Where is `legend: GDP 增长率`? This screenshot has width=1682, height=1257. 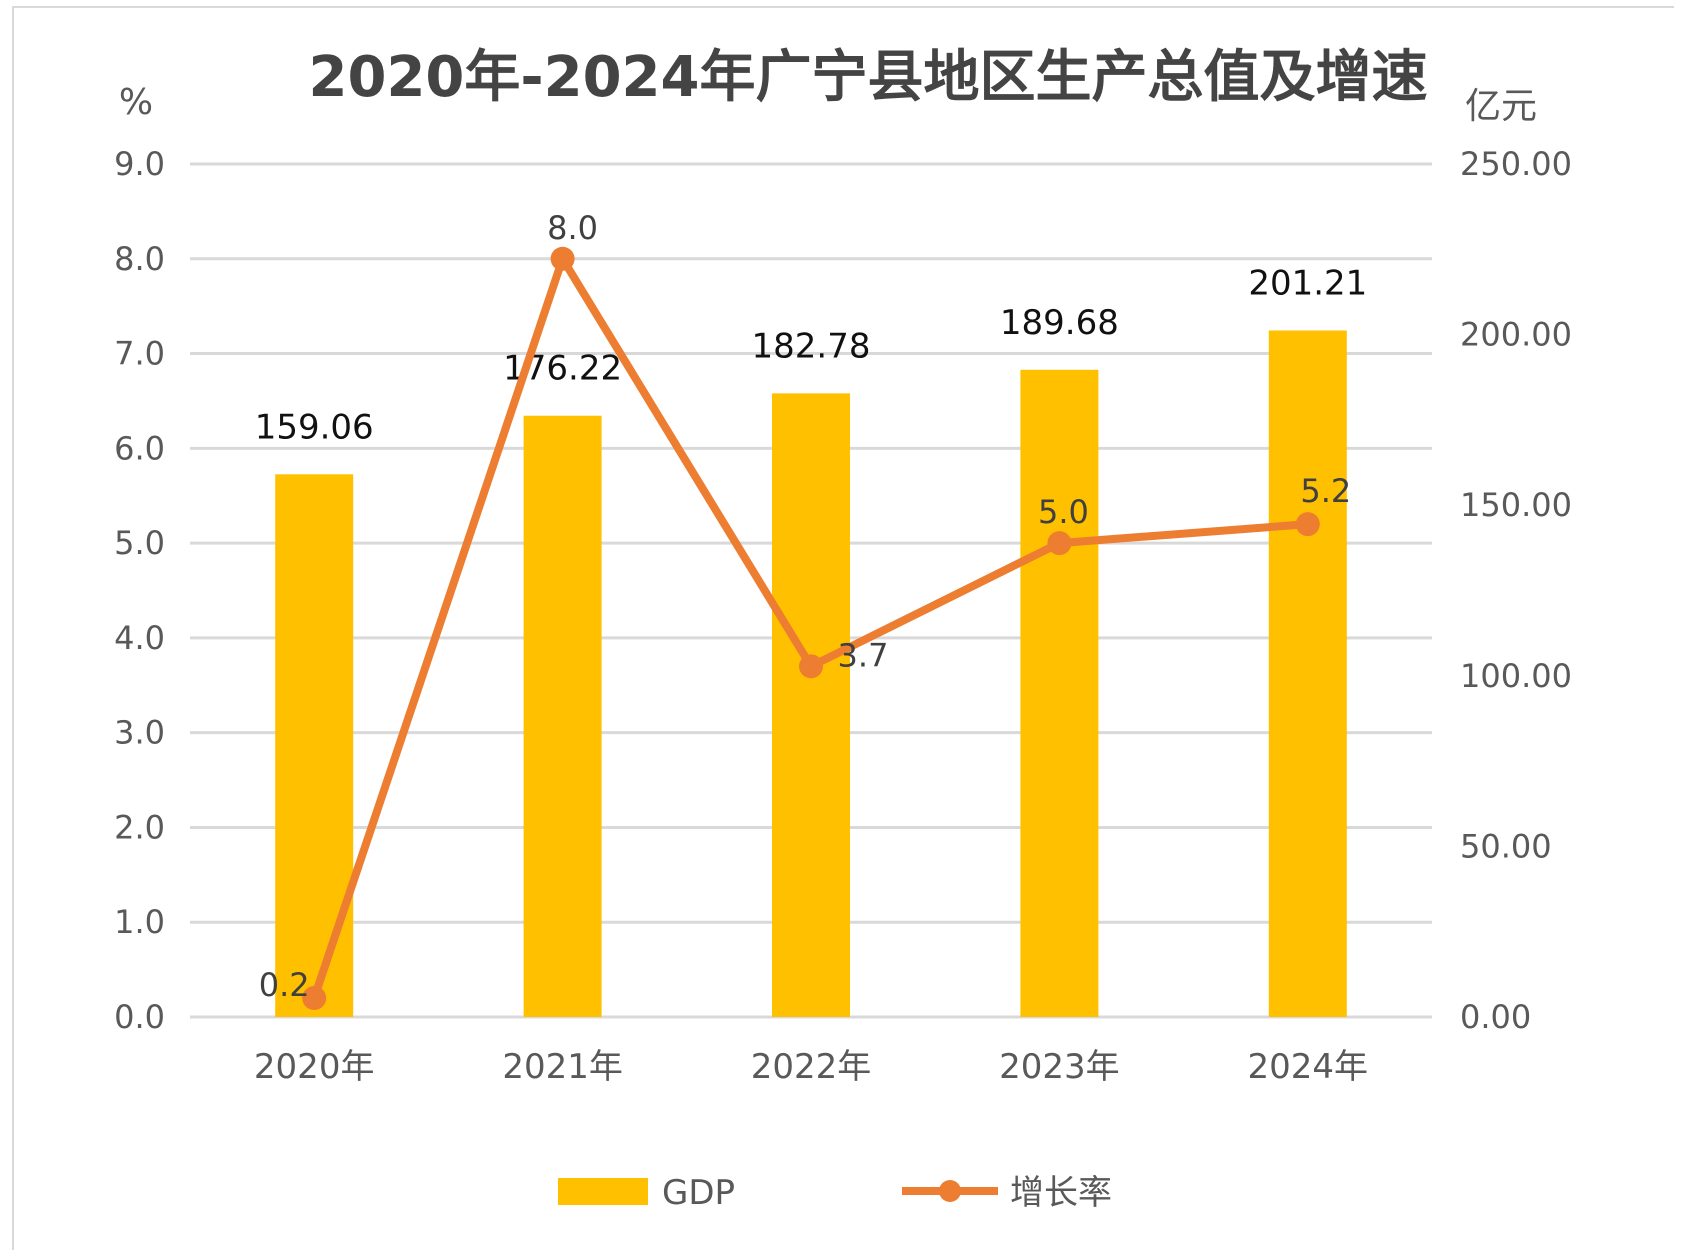
legend: GDP 增长率 is located at coordinates (835, 1193).